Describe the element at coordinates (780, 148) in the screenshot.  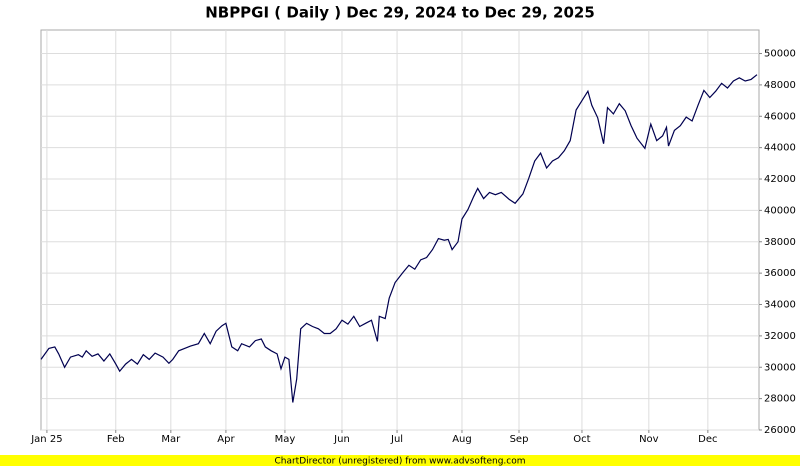
I see `y-tick-label: 44000` at that location.